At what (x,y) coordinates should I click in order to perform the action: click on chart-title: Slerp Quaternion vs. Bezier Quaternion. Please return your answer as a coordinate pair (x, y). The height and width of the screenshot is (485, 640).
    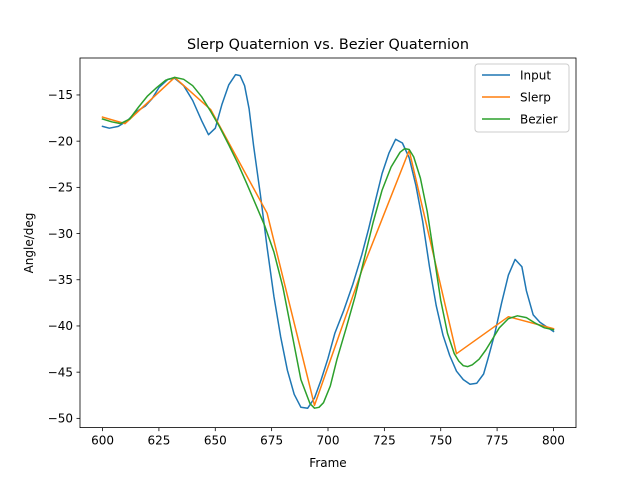
    Looking at the image, I should click on (328, 45).